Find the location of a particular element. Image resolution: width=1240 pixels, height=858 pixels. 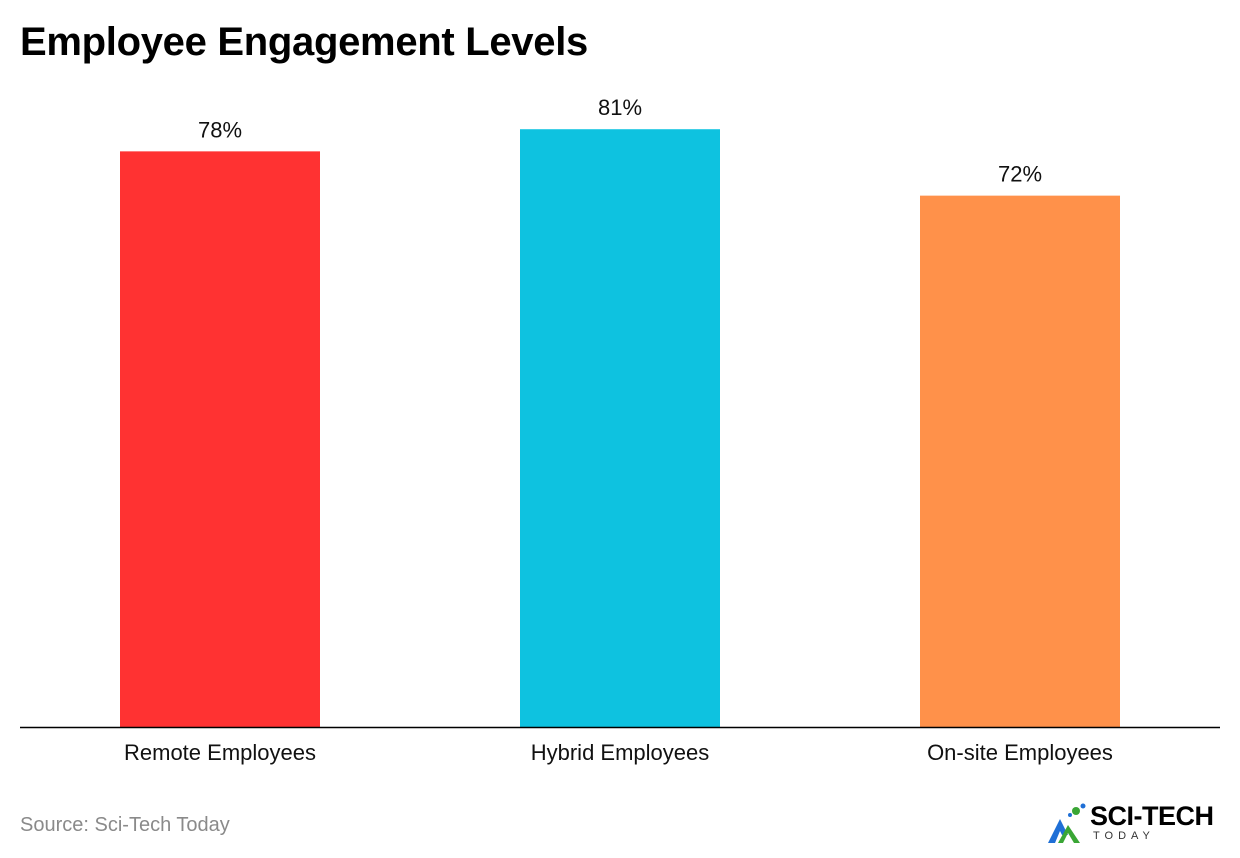

x-tick-label: On-site Employees is located at coordinates (1020, 752).